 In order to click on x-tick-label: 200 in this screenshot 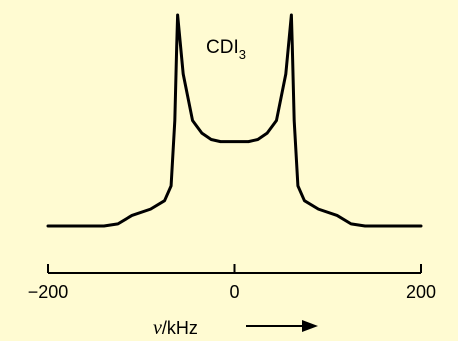, I will do `click(421, 292)`.